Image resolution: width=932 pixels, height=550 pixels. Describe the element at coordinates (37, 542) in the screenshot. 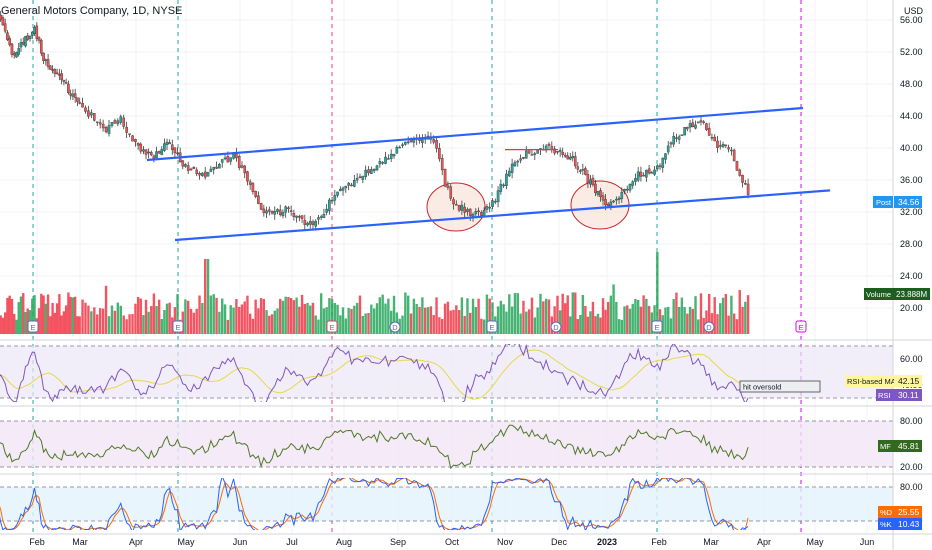

I see `time-tick-label: Feb` at that location.